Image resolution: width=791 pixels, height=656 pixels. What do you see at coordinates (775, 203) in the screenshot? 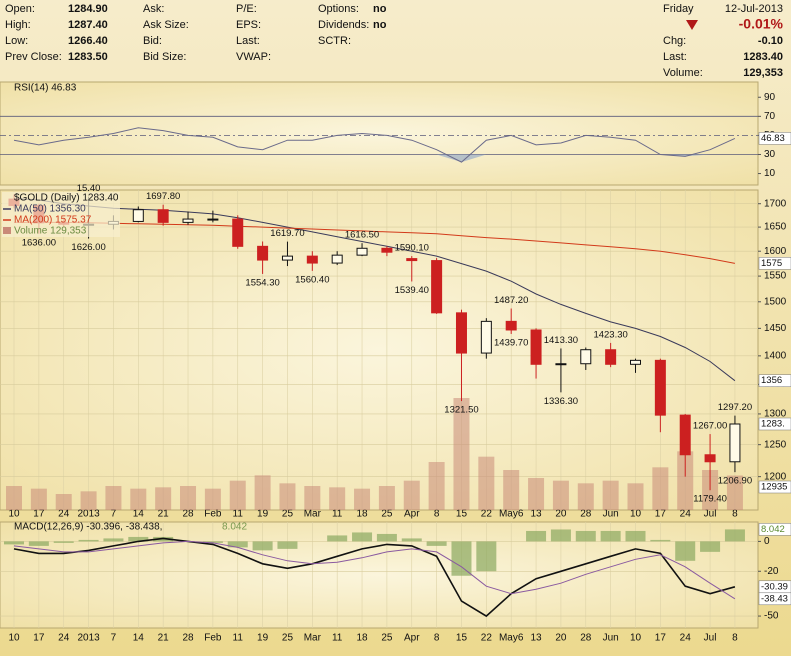
I see `y-tick-label: 1700` at bounding box center [775, 203].